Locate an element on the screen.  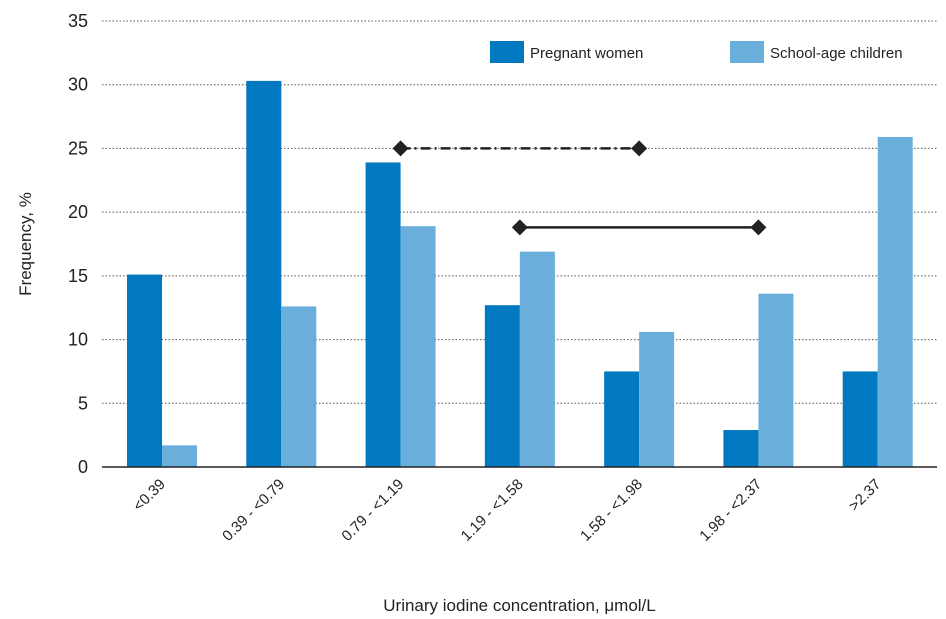
x-tick-label: 1.19 - <1.58 is located at coordinates (492, 510).